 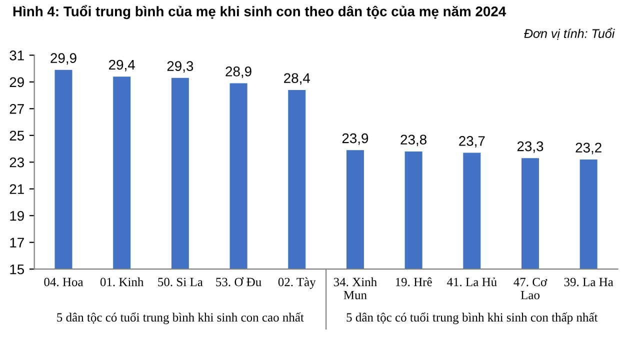 I want to click on data-label: 23,8, so click(x=413, y=140).